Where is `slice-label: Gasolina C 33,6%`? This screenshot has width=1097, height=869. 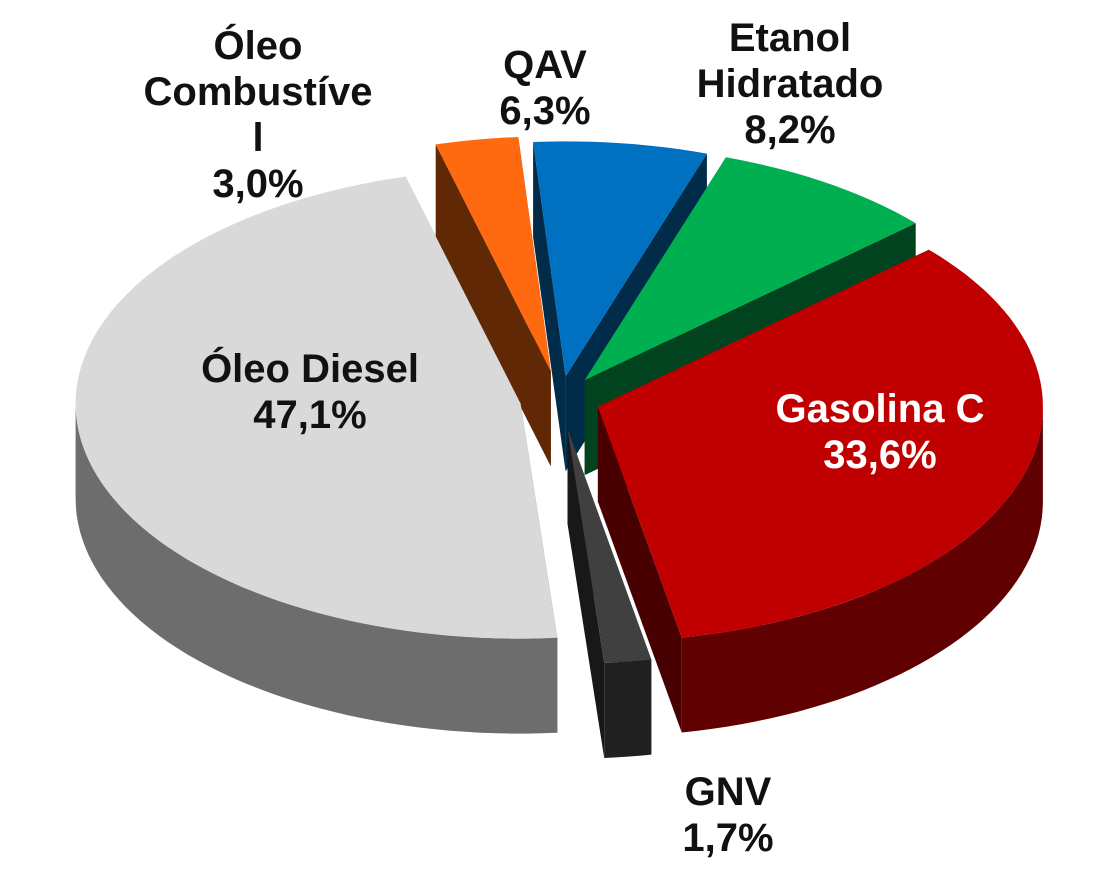
slice-label: Gasolina C 33,6% is located at coordinates (880, 432).